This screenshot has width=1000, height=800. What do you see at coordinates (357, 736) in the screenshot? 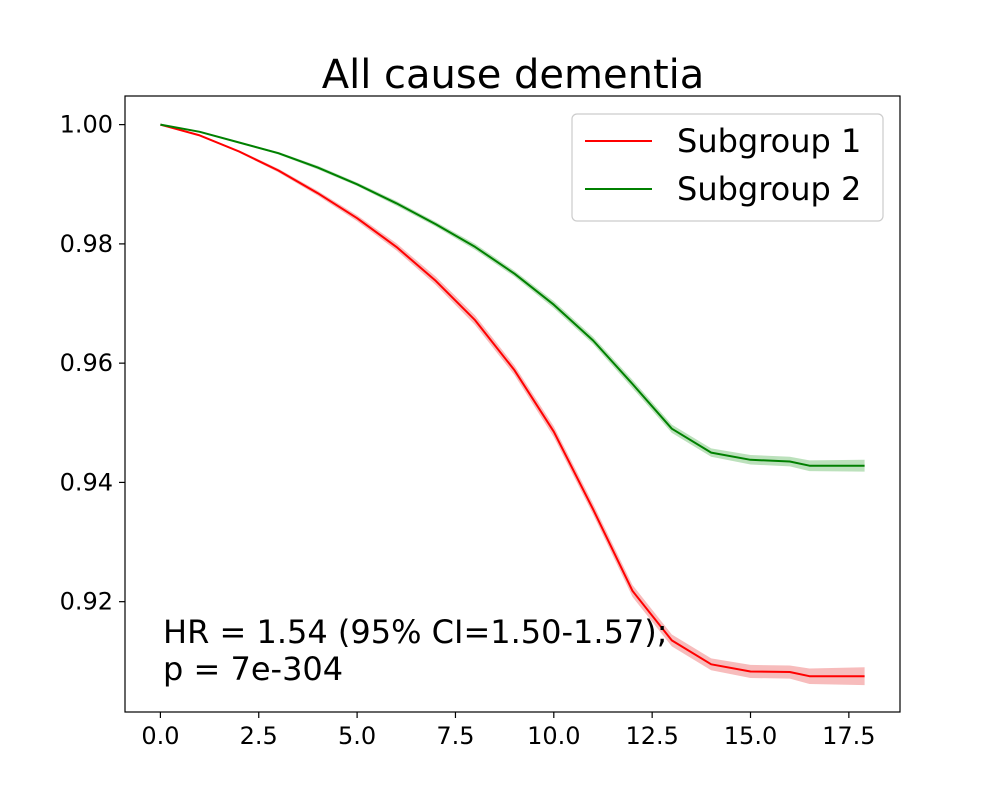
I see `x-tick-label: 5.0` at bounding box center [357, 736].